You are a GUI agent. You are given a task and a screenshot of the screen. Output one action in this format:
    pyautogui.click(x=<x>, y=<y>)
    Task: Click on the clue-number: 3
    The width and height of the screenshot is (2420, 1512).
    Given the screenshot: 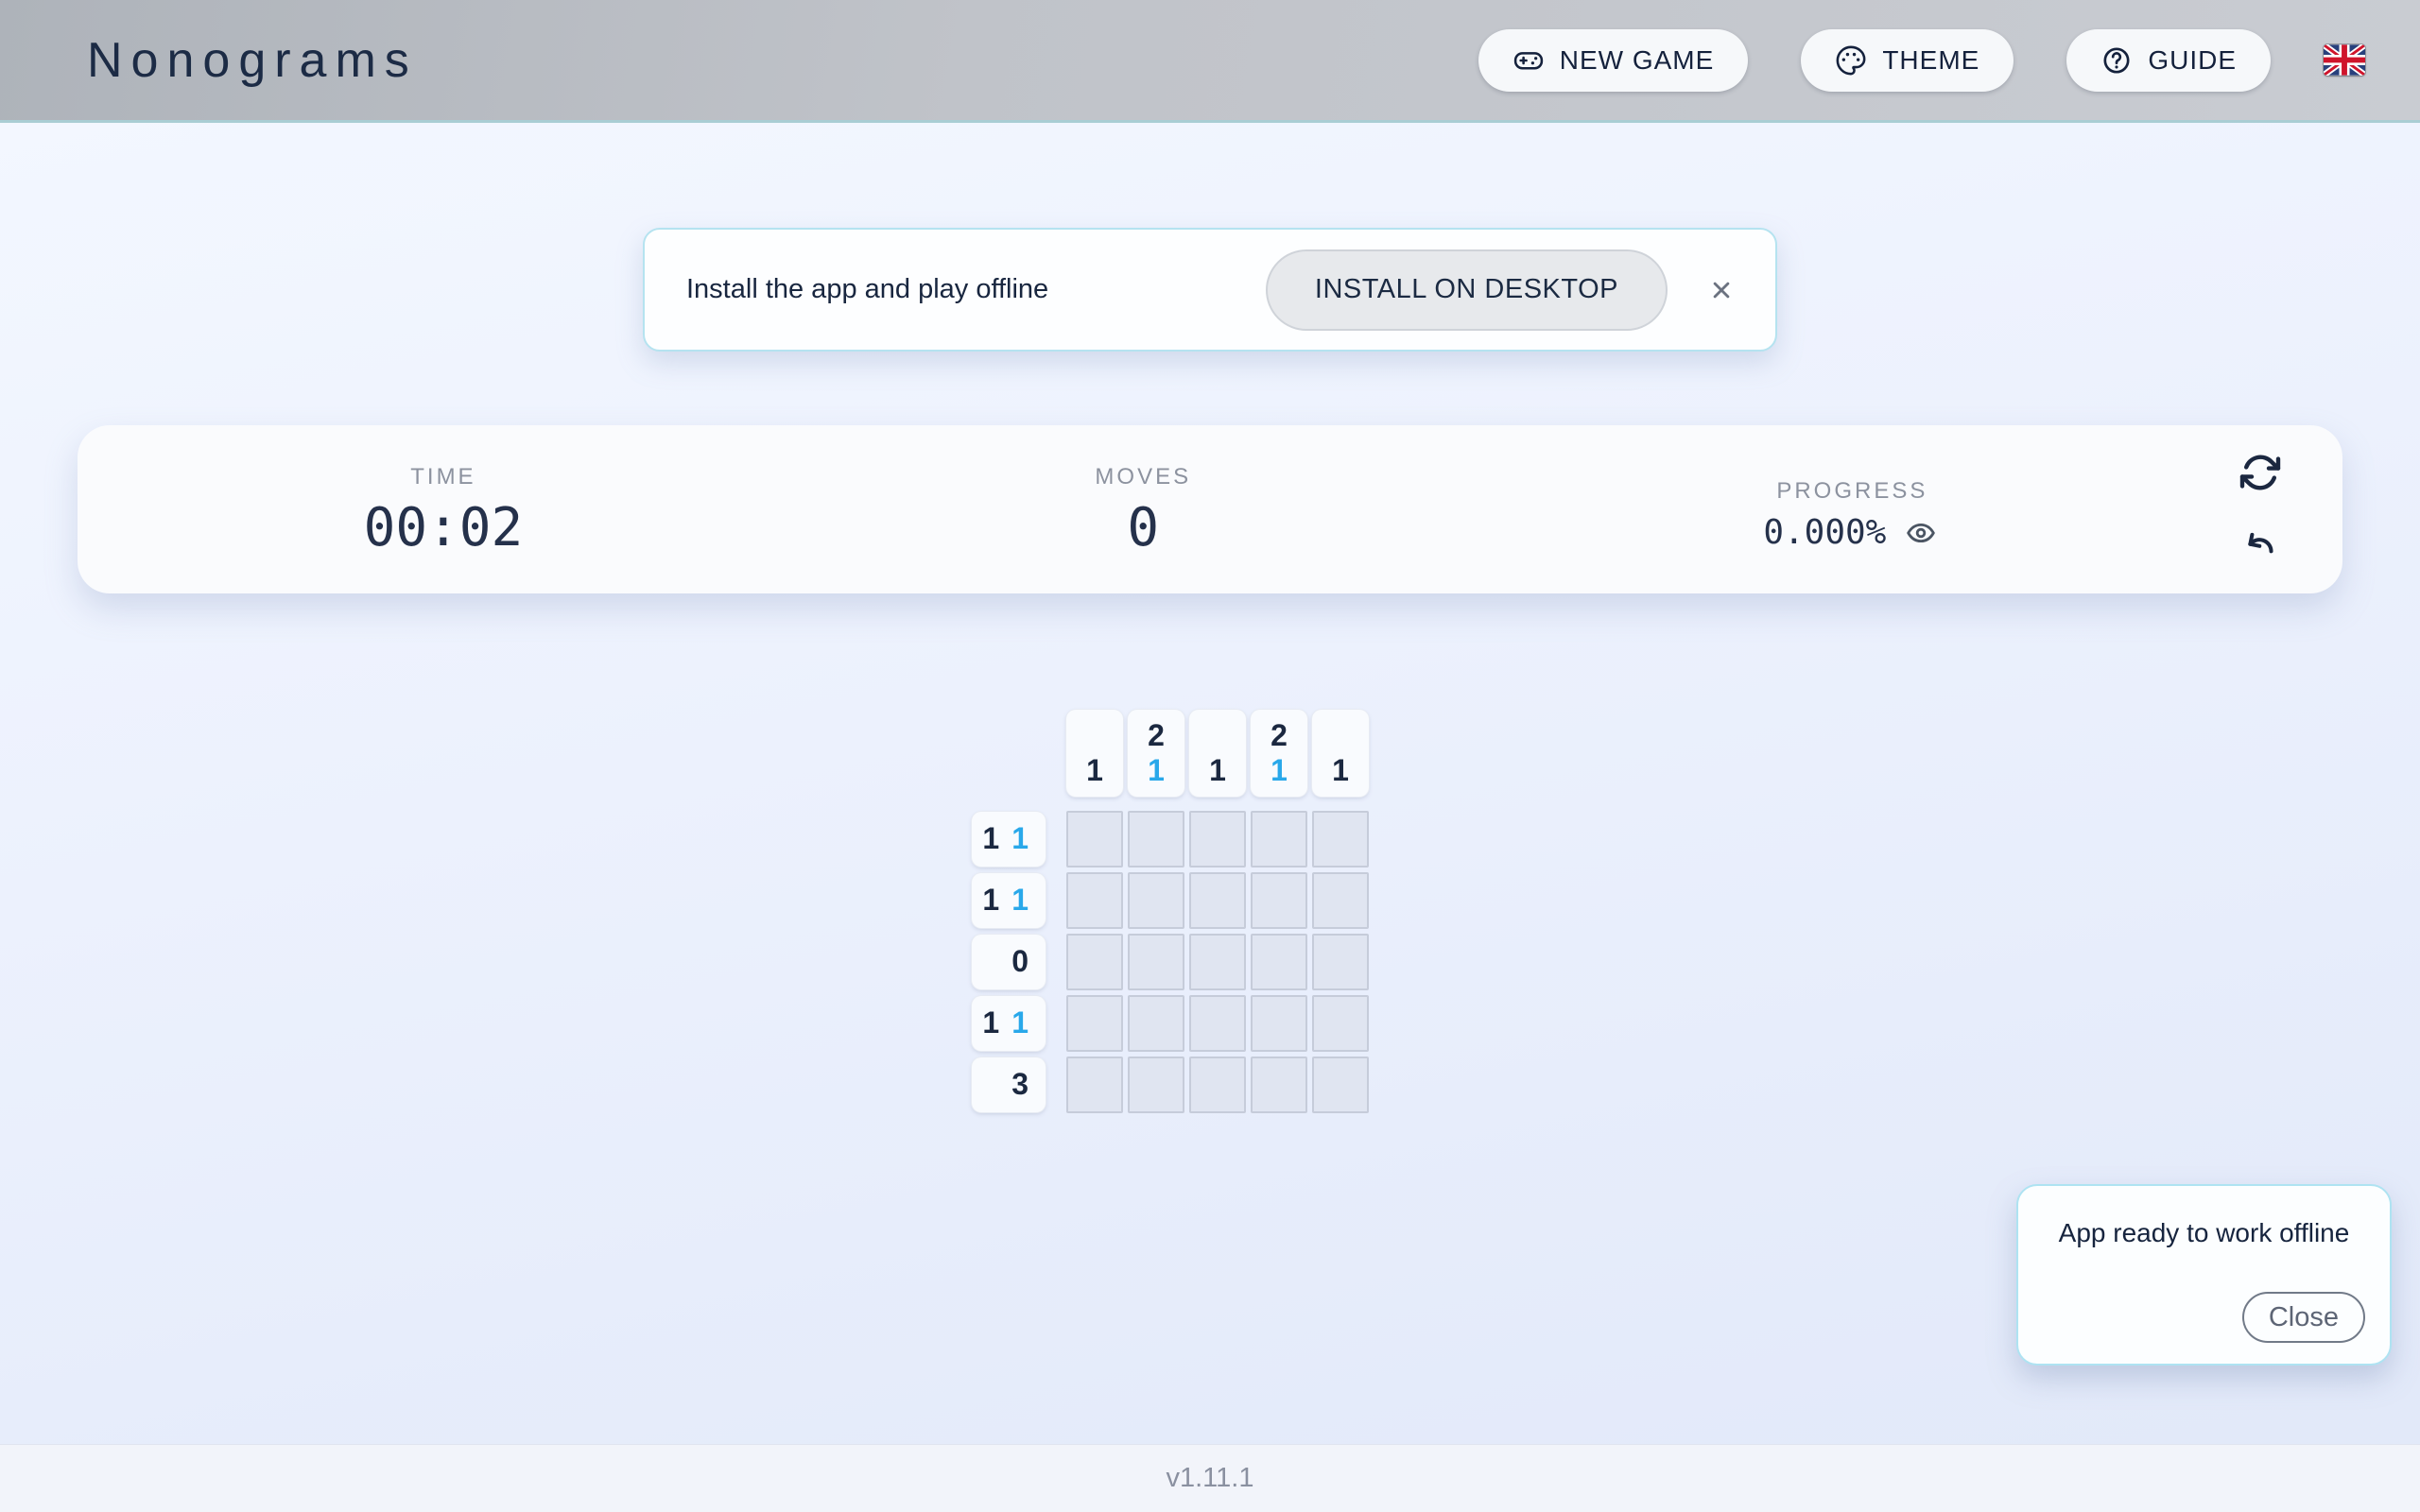 What is the action you would take?
    pyautogui.click(x=1019, y=1084)
    